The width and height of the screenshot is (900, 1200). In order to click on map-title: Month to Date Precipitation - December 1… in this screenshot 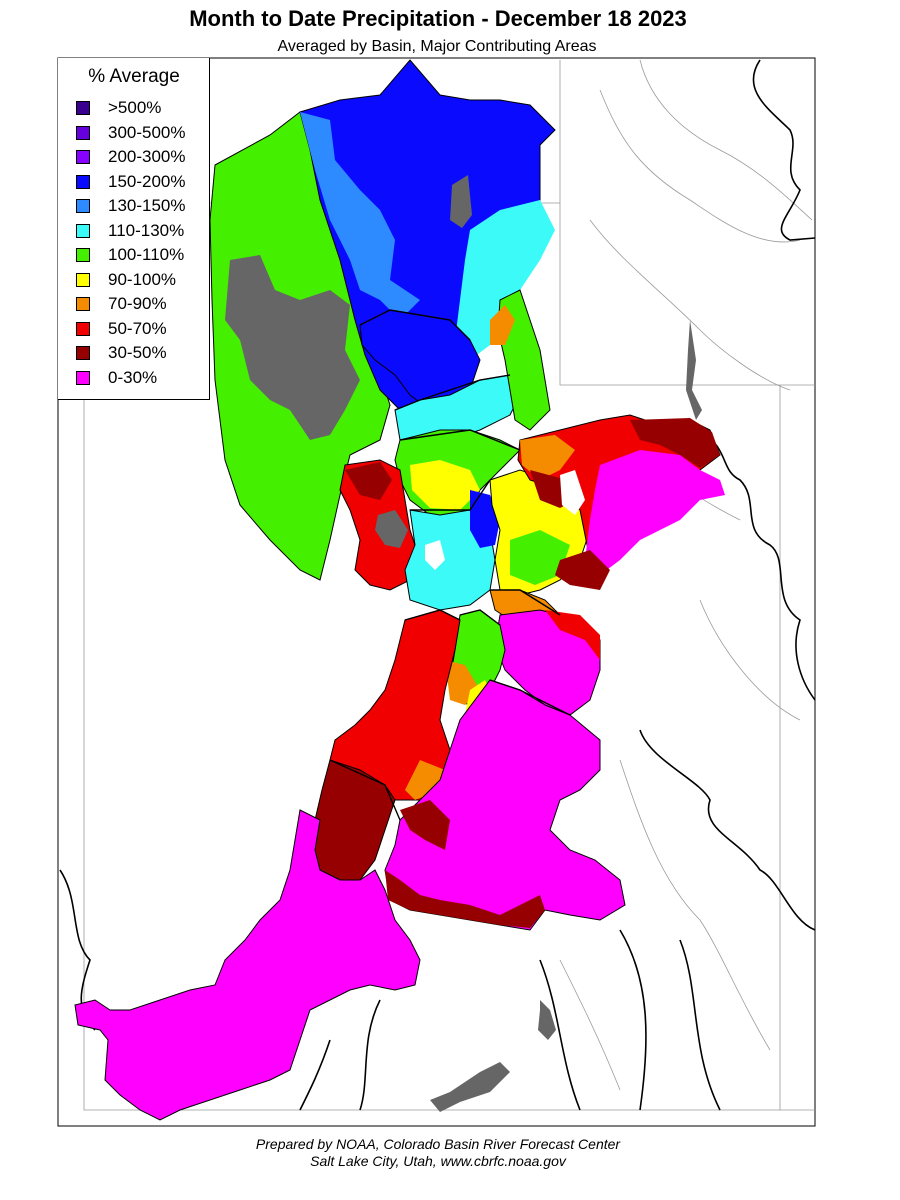, I will do `click(438, 18)`.